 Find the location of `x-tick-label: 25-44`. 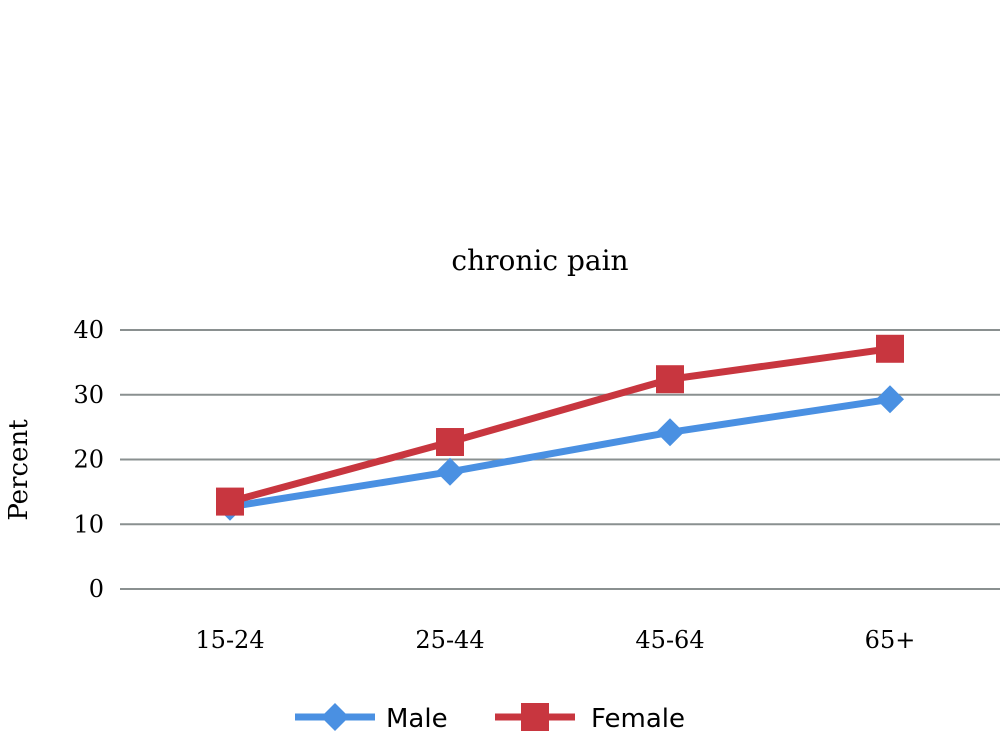

x-tick-label: 25-44 is located at coordinates (449, 640).